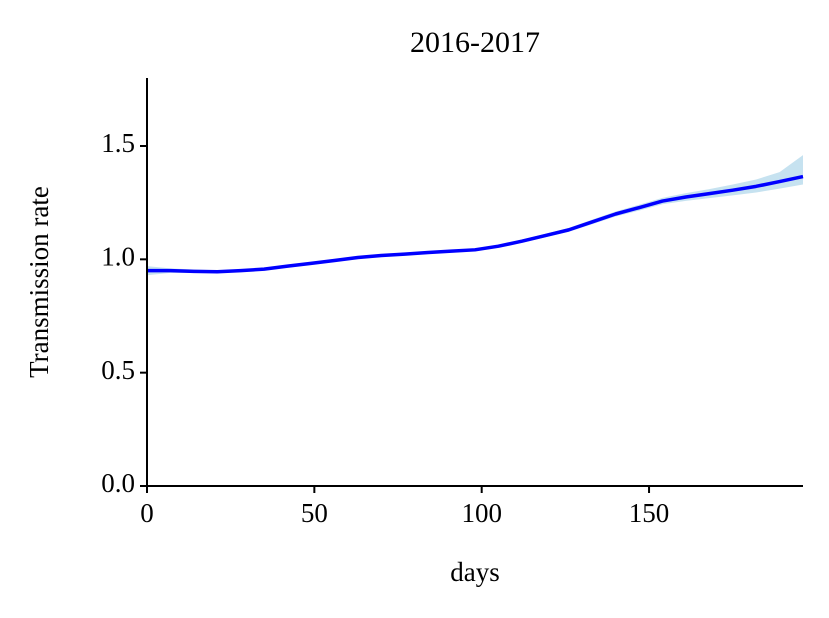  I want to click on y-tick-label: 1.0, so click(118, 257).